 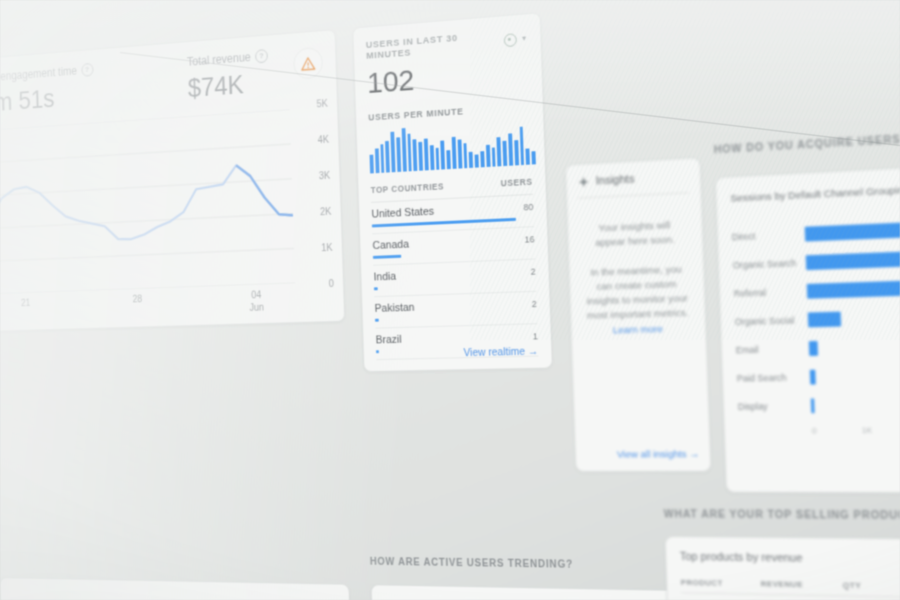 I want to click on engagement-time-value: 0m 51s, so click(x=27, y=101).